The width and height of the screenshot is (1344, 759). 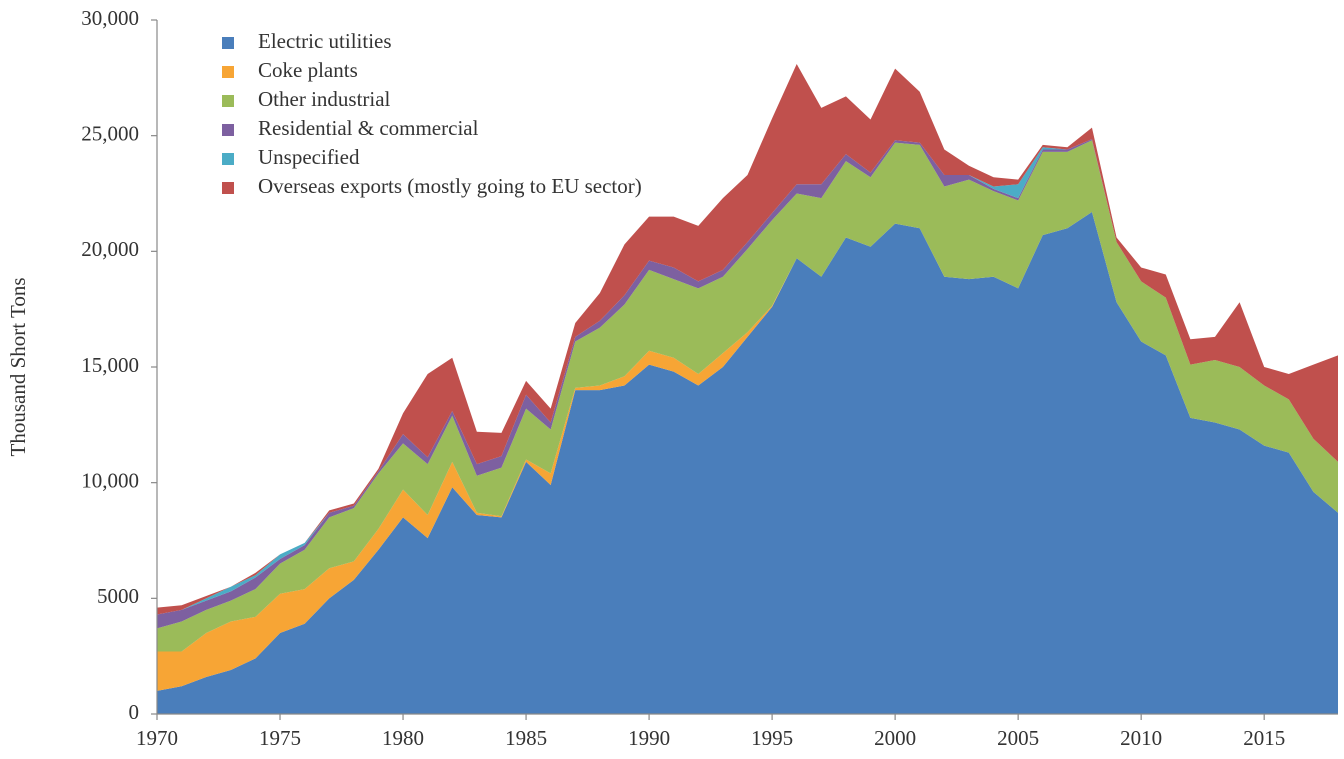 What do you see at coordinates (895, 738) in the screenshot?
I see `x-tick-label: 2000` at bounding box center [895, 738].